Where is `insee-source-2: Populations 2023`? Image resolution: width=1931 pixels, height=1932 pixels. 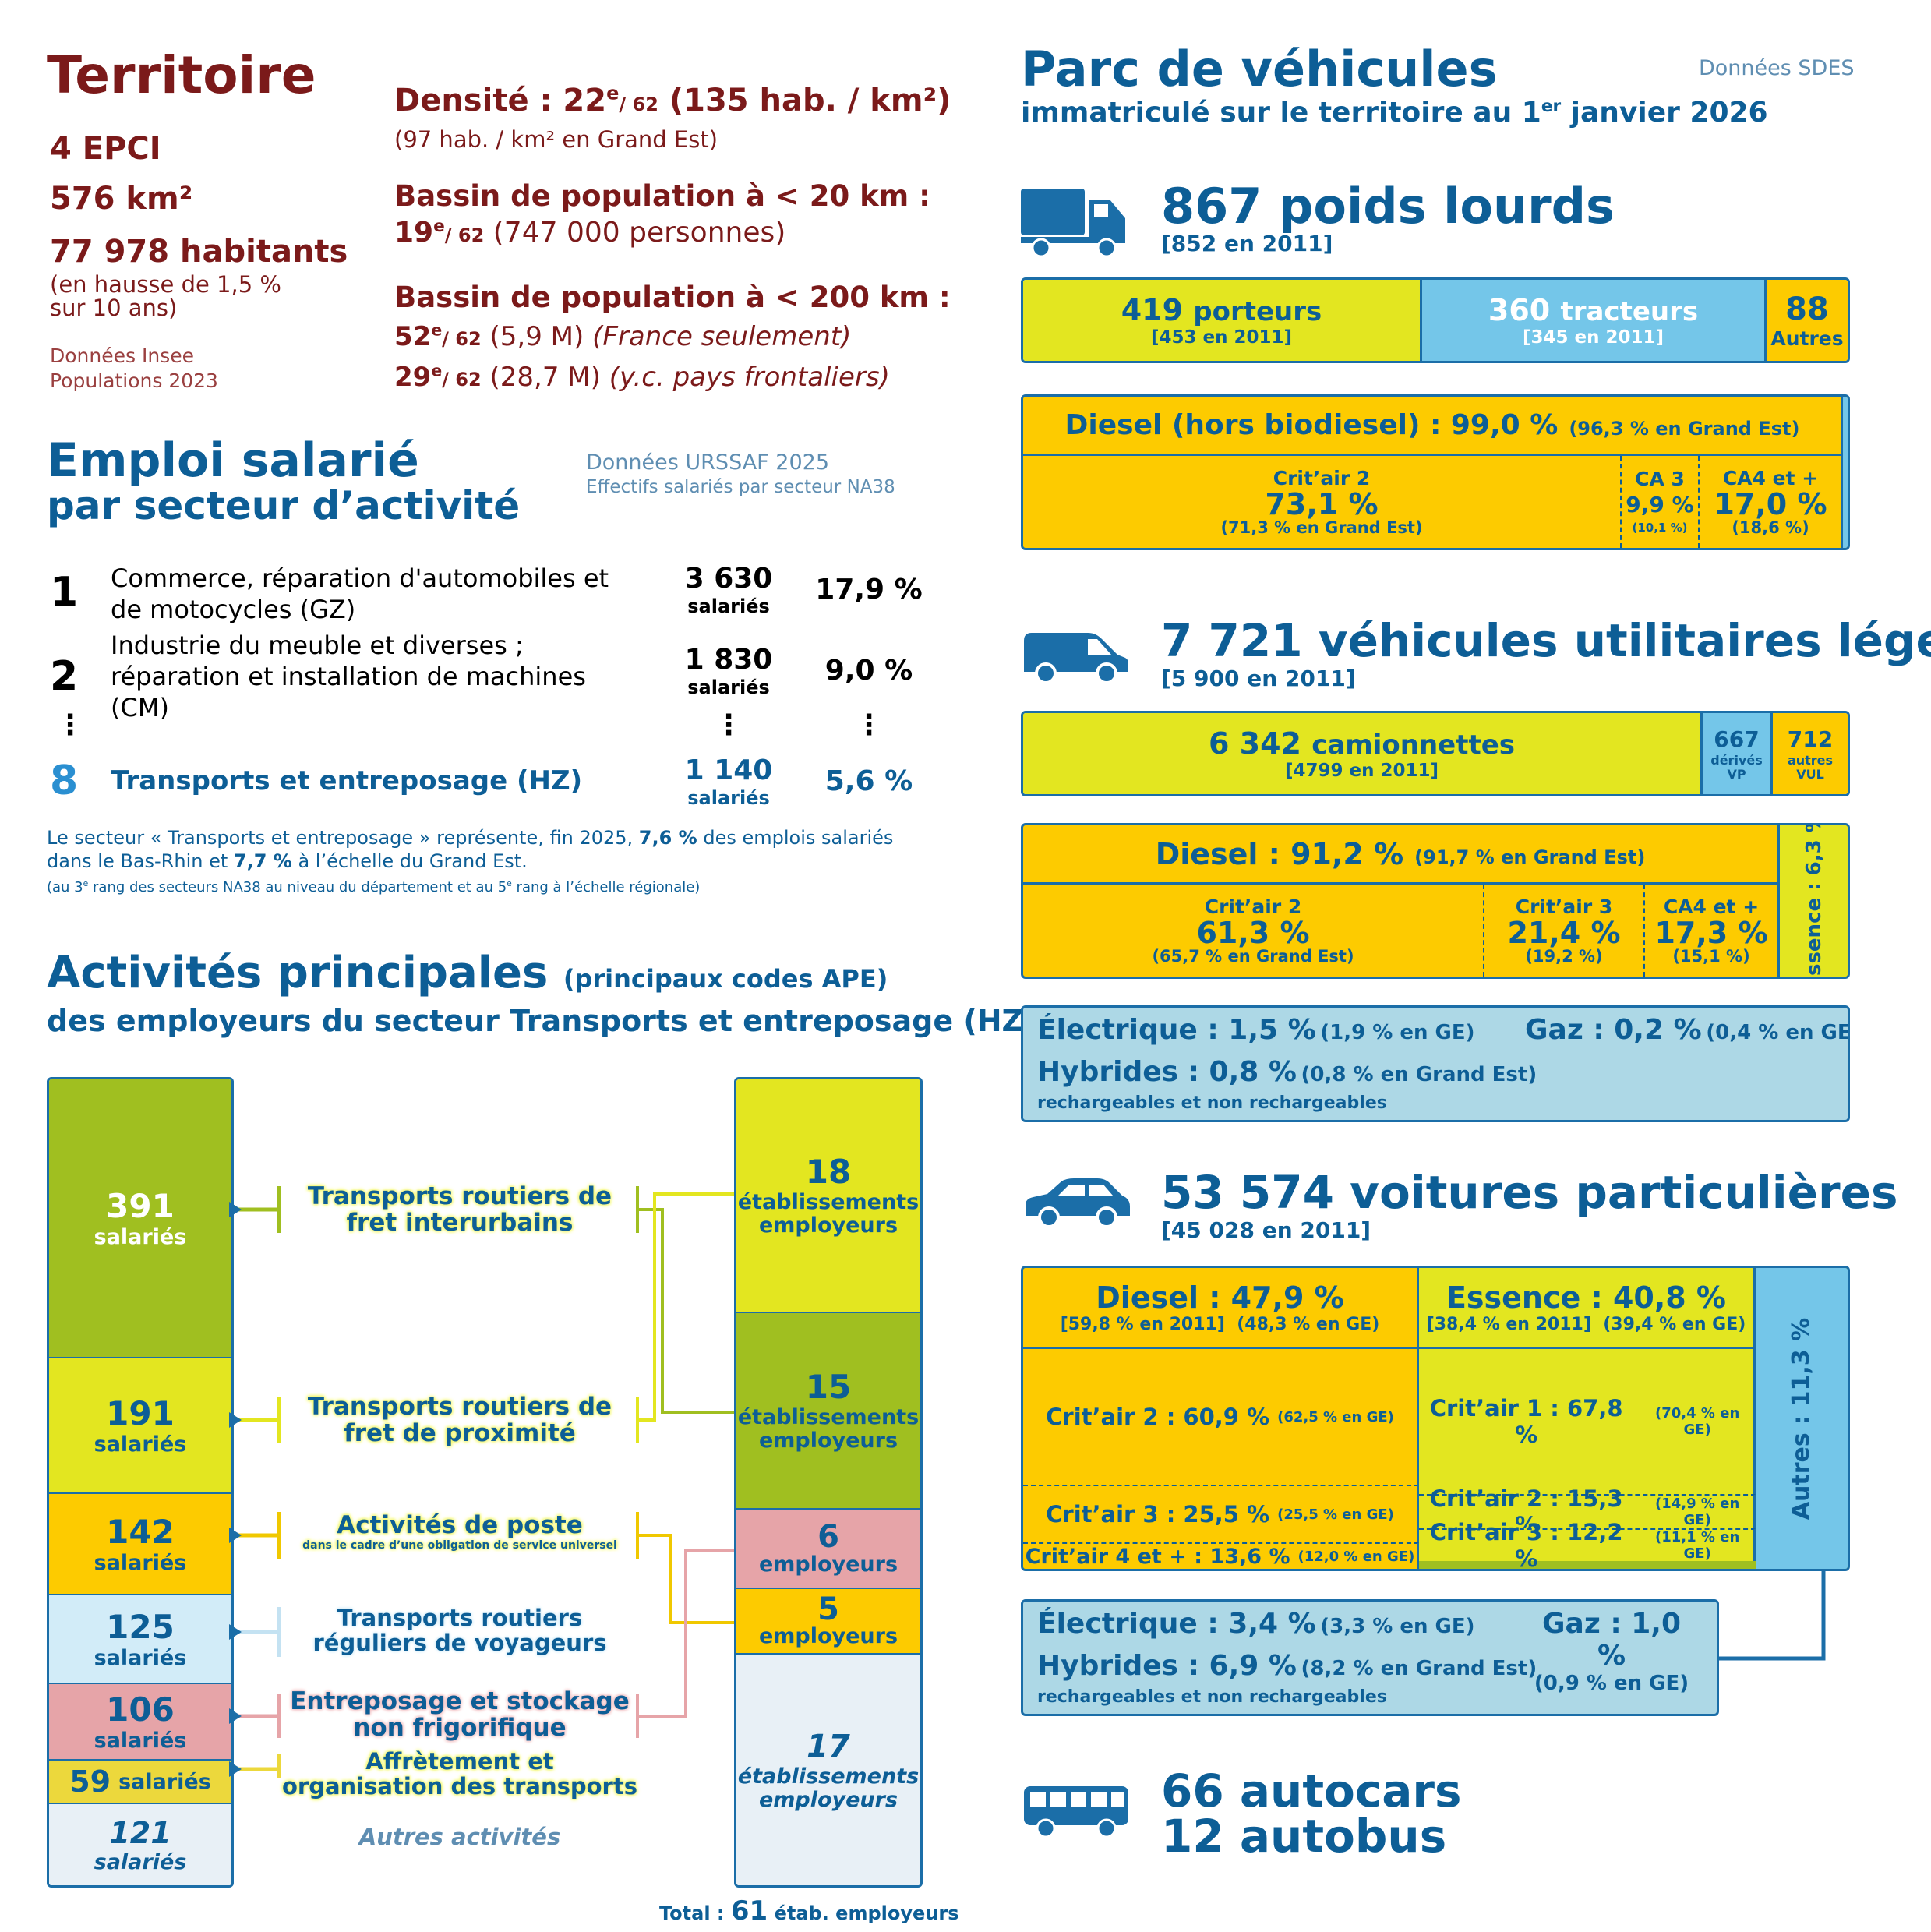
insee-source-2: Populations 2023 is located at coordinates (134, 380).